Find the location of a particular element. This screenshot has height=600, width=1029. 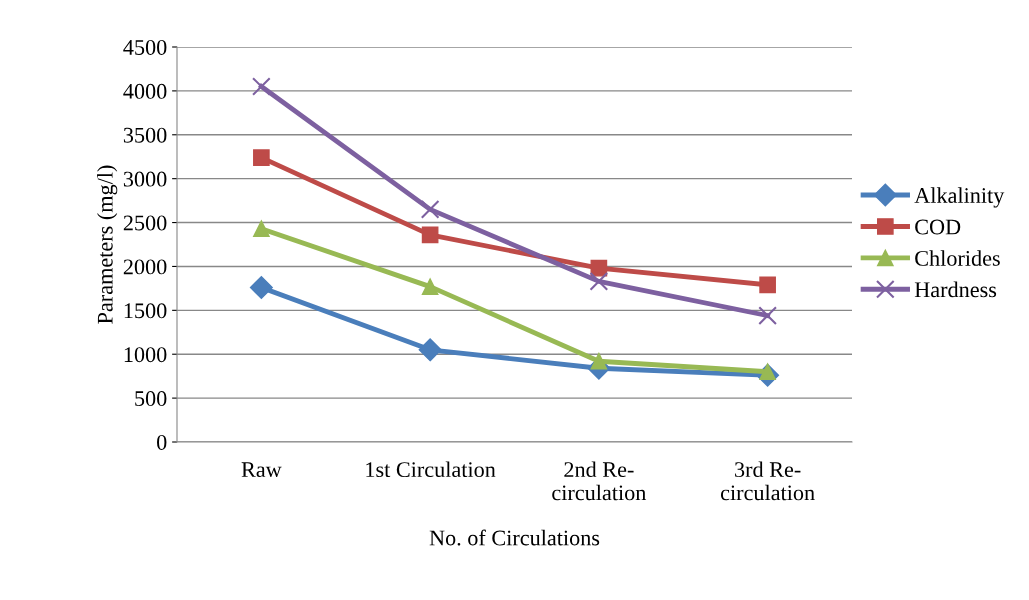

x-tick-label: 3rd Re- circulation is located at coordinates (767, 481).